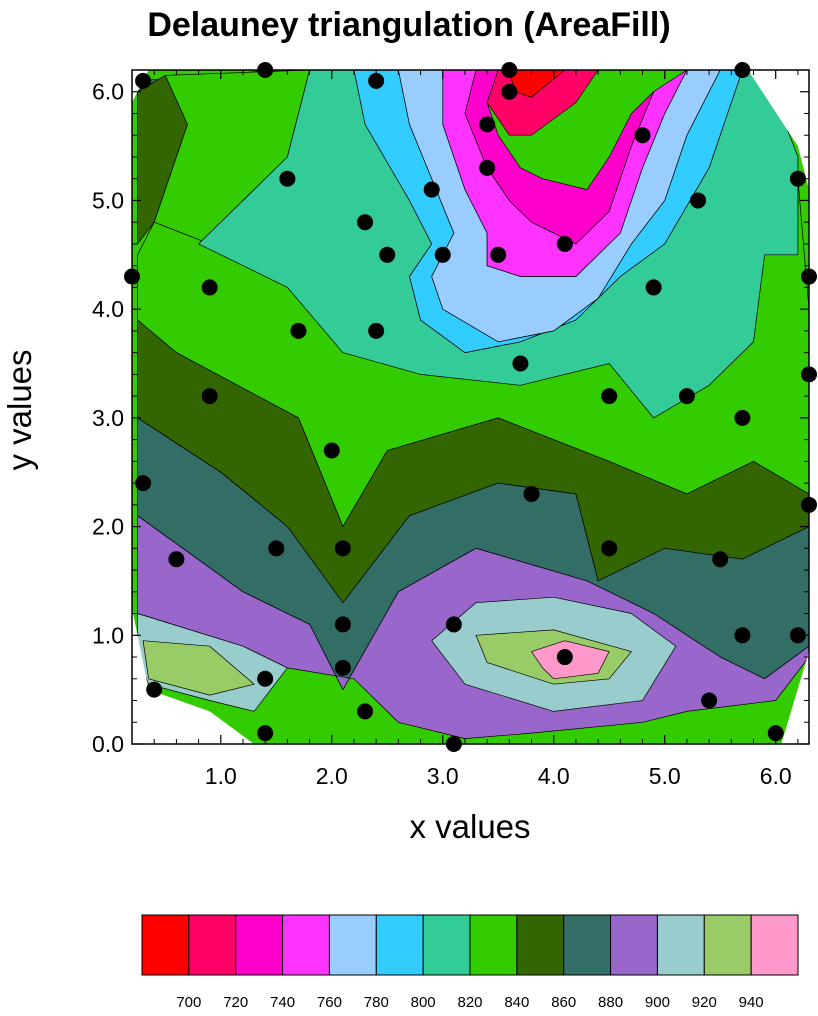 This screenshot has height=1016, width=818. I want to click on colorbar: 700 720 740 760 780 800 820 840 860 880 900 920 940, so click(470, 962).